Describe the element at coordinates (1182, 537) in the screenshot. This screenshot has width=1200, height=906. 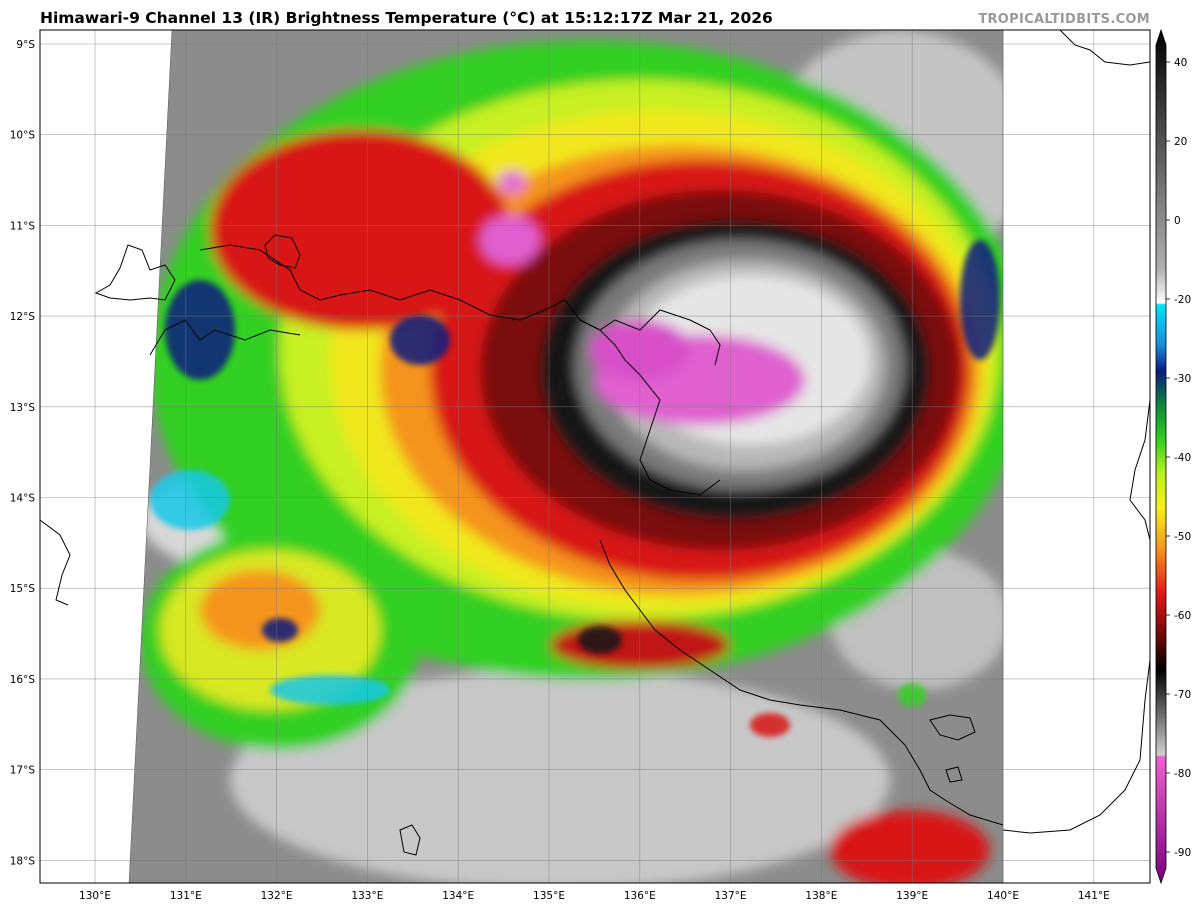
I see `colorbar-label: -50` at that location.